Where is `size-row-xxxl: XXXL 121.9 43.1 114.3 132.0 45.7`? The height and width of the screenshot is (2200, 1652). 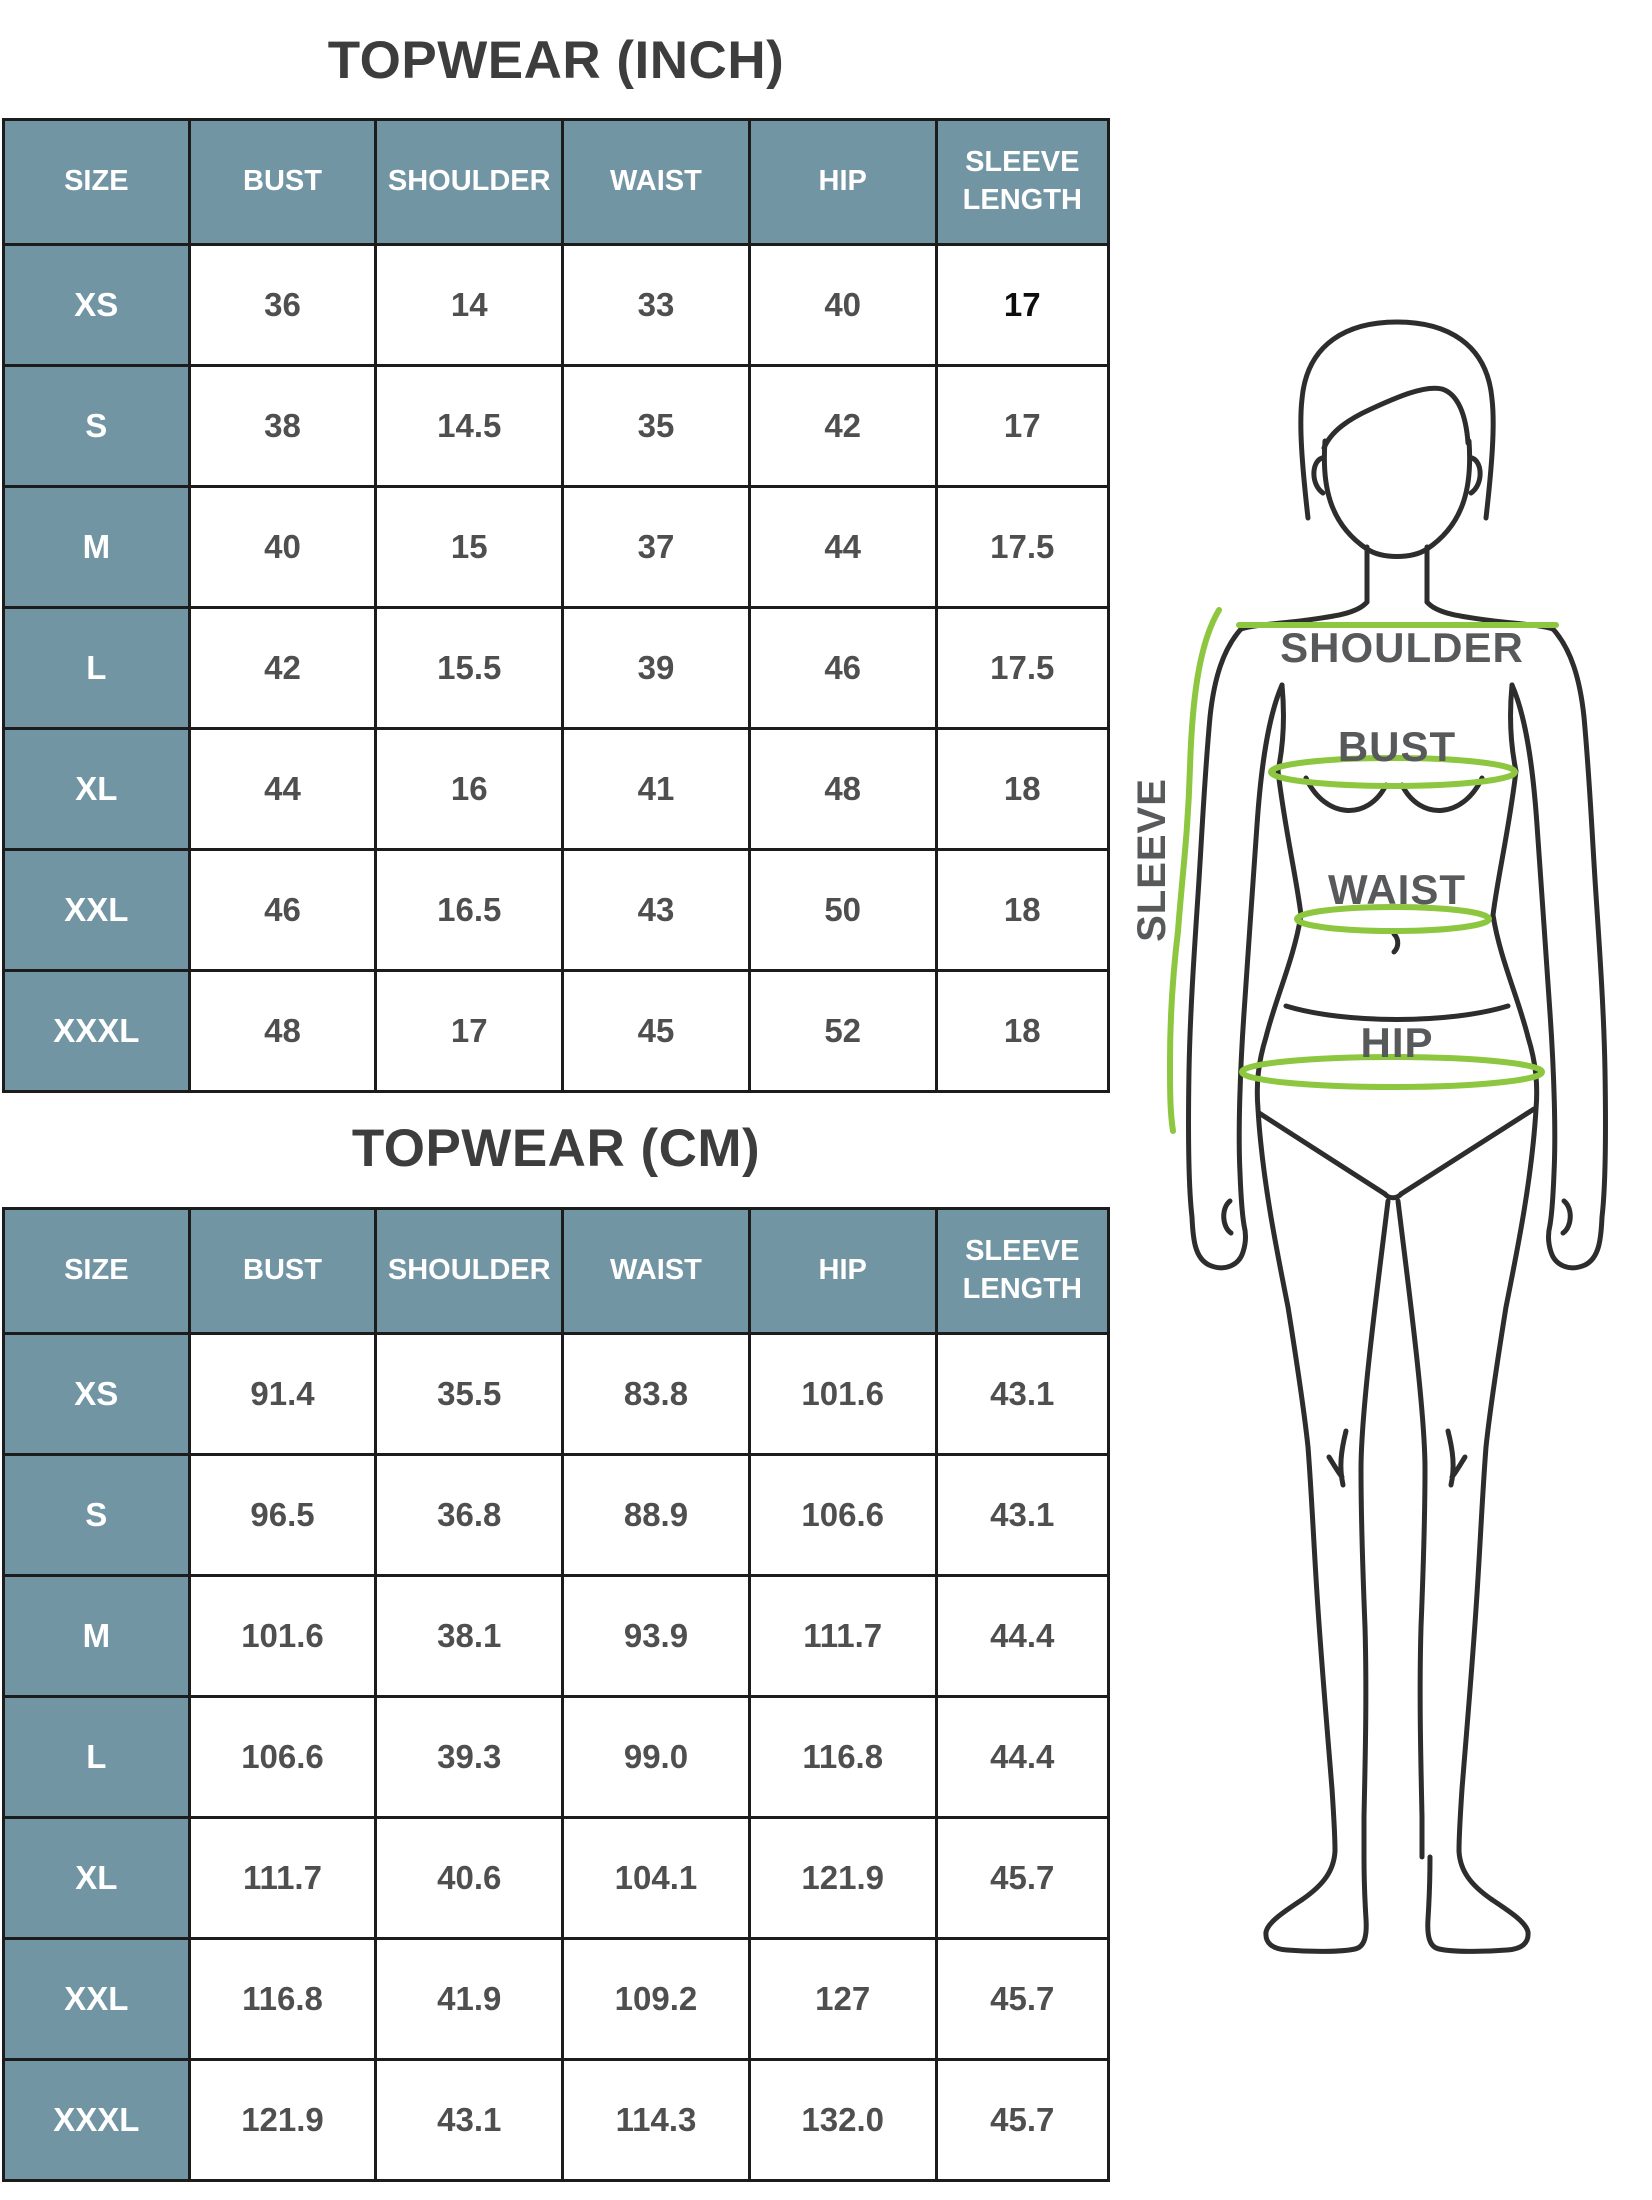
size-row-xxxl: XXXL 121.9 43.1 114.3 132.0 45.7 is located at coordinates (556, 2120).